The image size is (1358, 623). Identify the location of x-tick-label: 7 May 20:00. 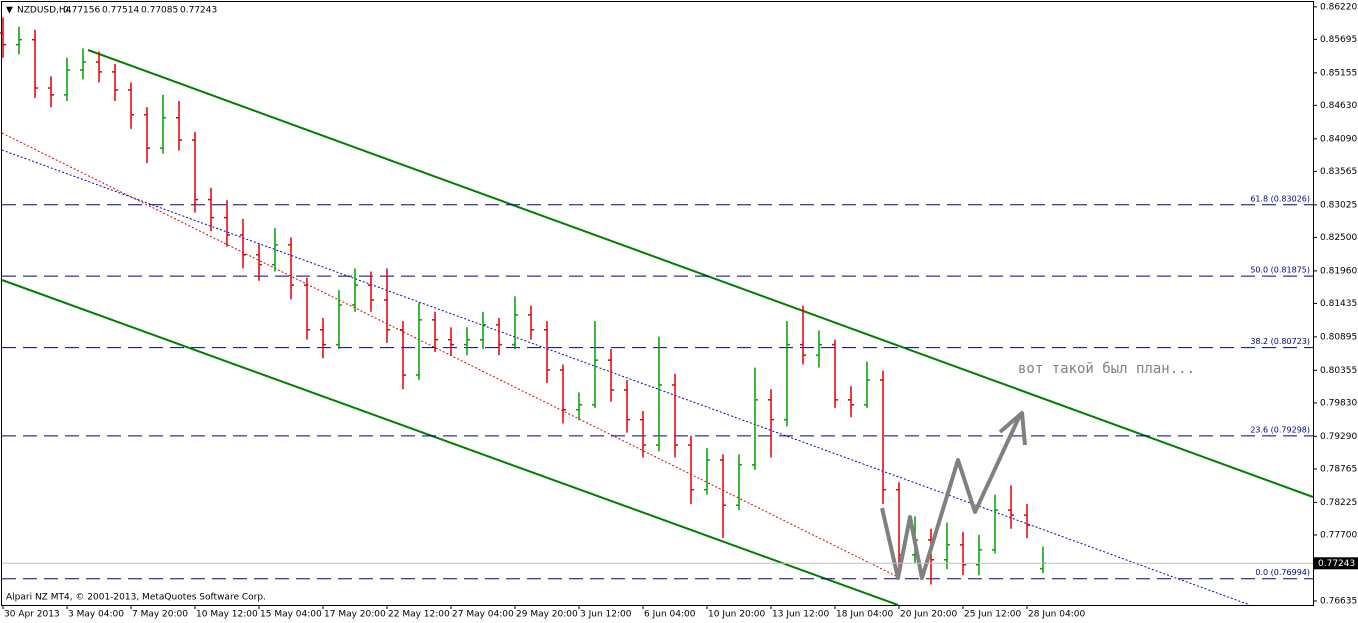
(160, 615).